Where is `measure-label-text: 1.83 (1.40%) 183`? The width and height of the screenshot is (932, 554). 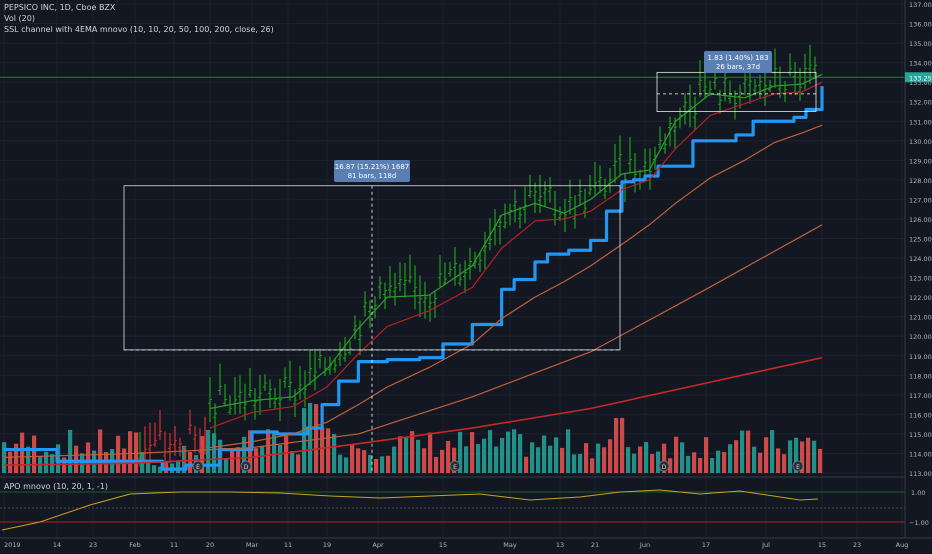
measure-label-text: 1.83 (1.40%) 183 is located at coordinates (737, 58).